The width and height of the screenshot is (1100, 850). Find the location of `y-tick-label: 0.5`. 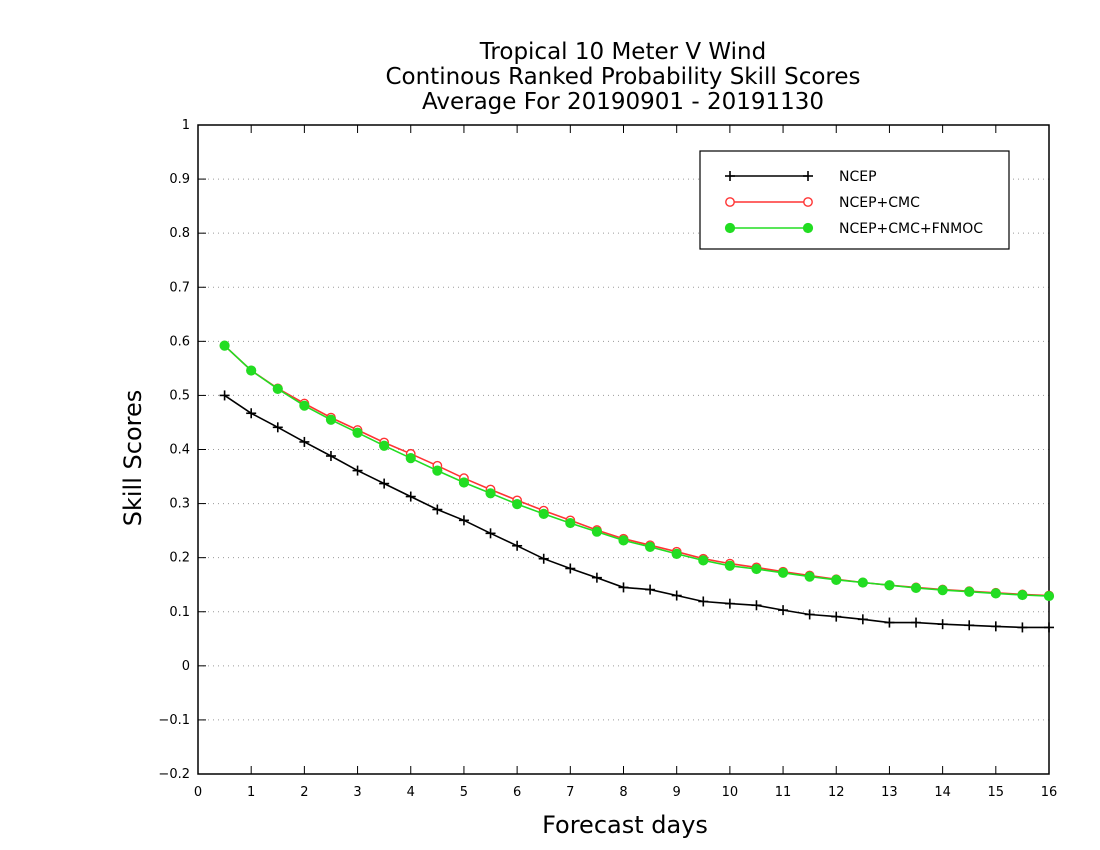

y-tick-label: 0.5 is located at coordinates (179, 395).